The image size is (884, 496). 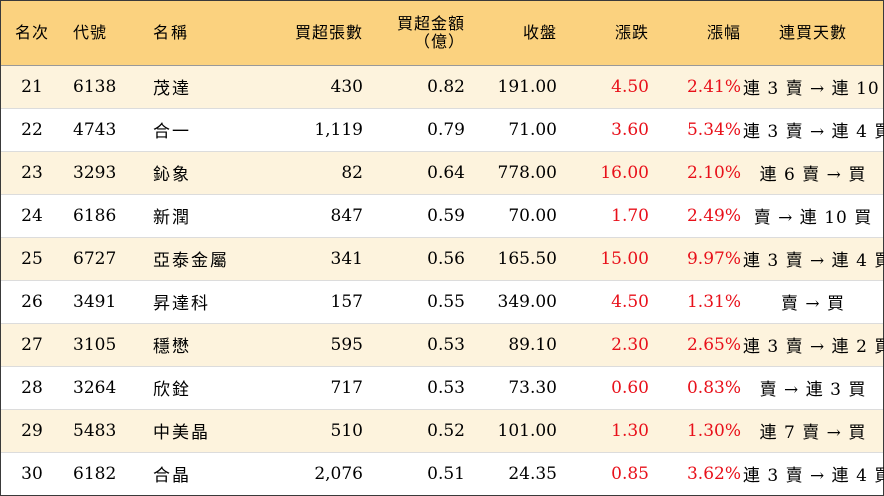 What do you see at coordinates (95, 172) in the screenshot?
I see `cell-code: 3293` at bounding box center [95, 172].